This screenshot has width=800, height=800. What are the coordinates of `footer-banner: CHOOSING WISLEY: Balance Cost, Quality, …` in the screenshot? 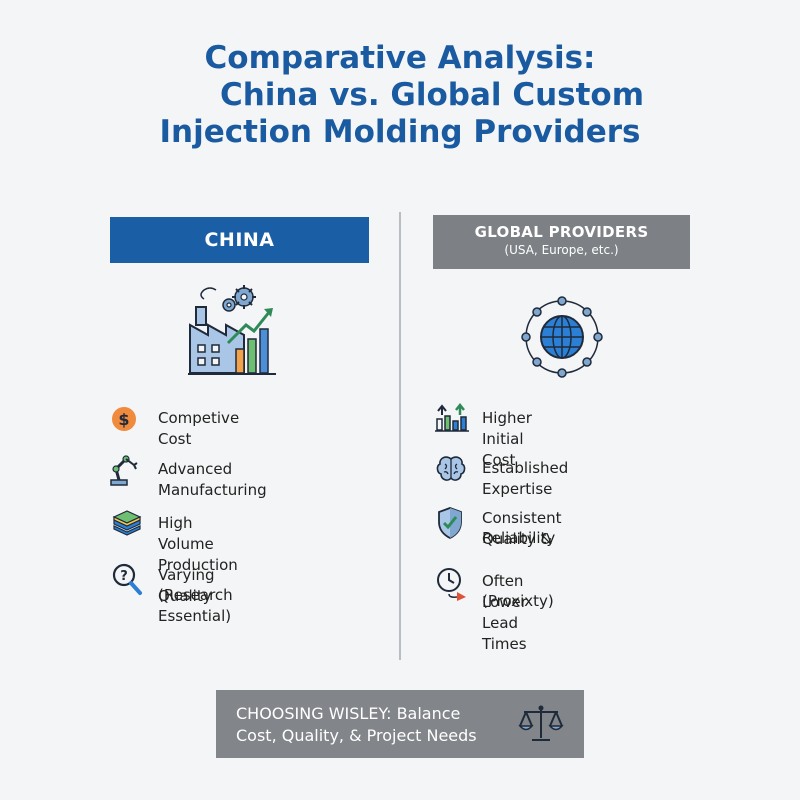 It's located at (400, 724).